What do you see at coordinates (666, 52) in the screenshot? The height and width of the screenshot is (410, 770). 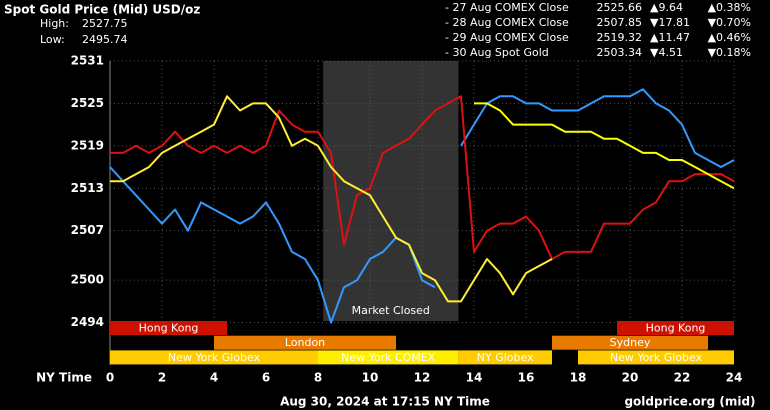 I see `legend-change: ▼4.51` at bounding box center [666, 52].